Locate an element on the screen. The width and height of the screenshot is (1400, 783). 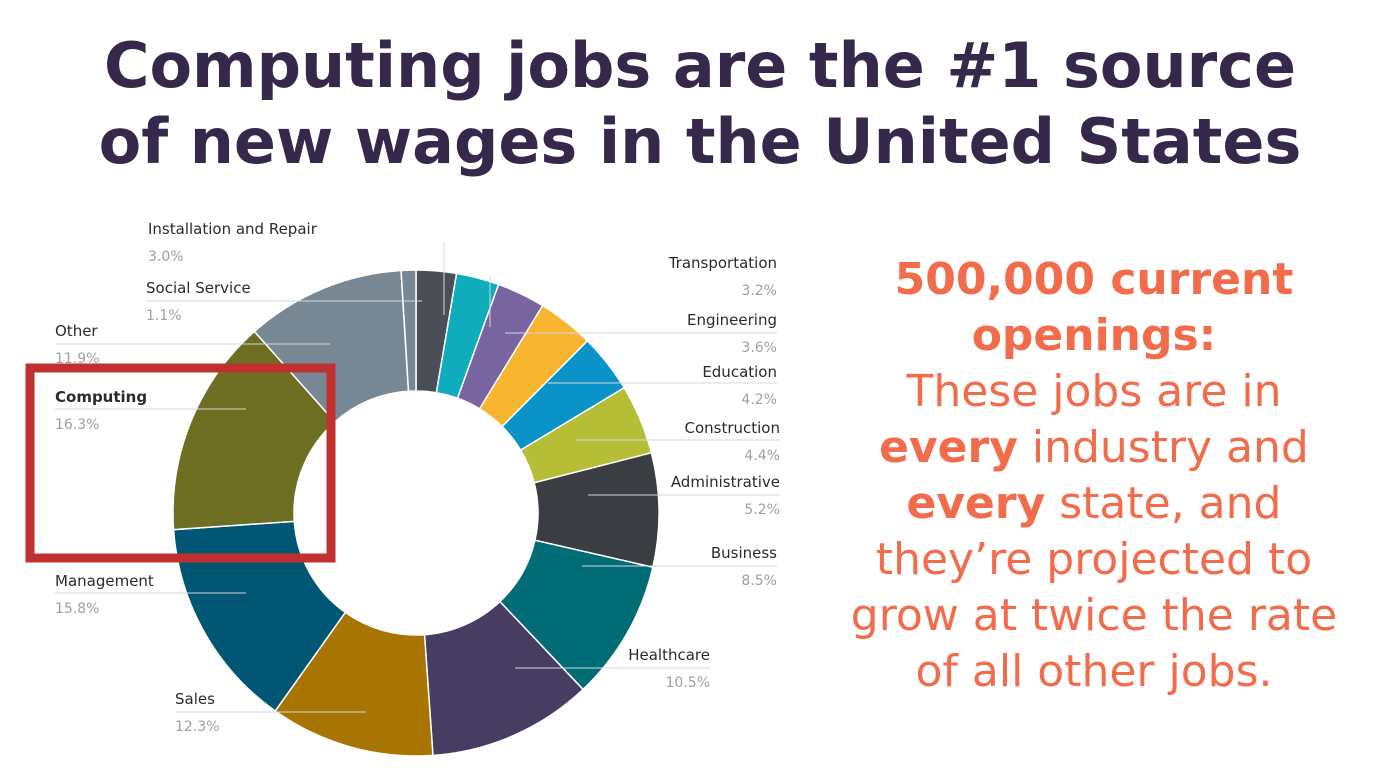
callout-line-4: they’re projected to is located at coordinates (1094, 559).